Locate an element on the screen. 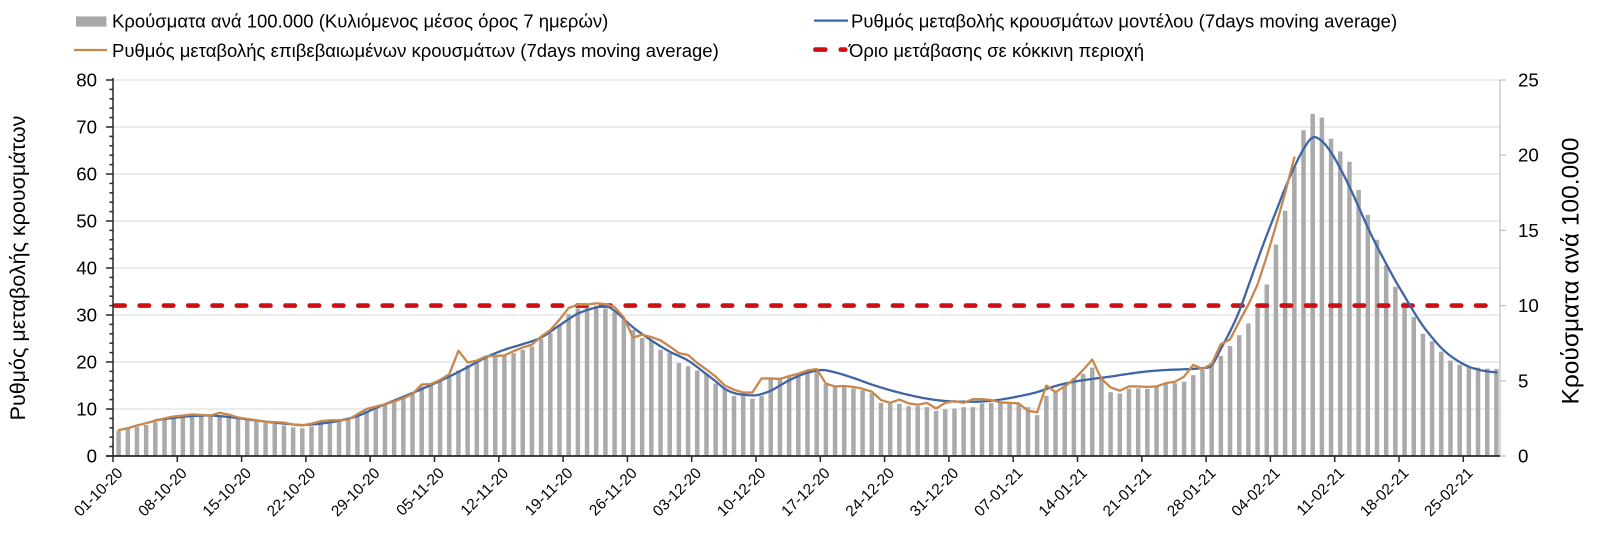 Image resolution: width=1598 pixels, height=543 pixels. svg-text: Ρυθμός μεταβολής κρουσμάτων is located at coordinates (18, 268).